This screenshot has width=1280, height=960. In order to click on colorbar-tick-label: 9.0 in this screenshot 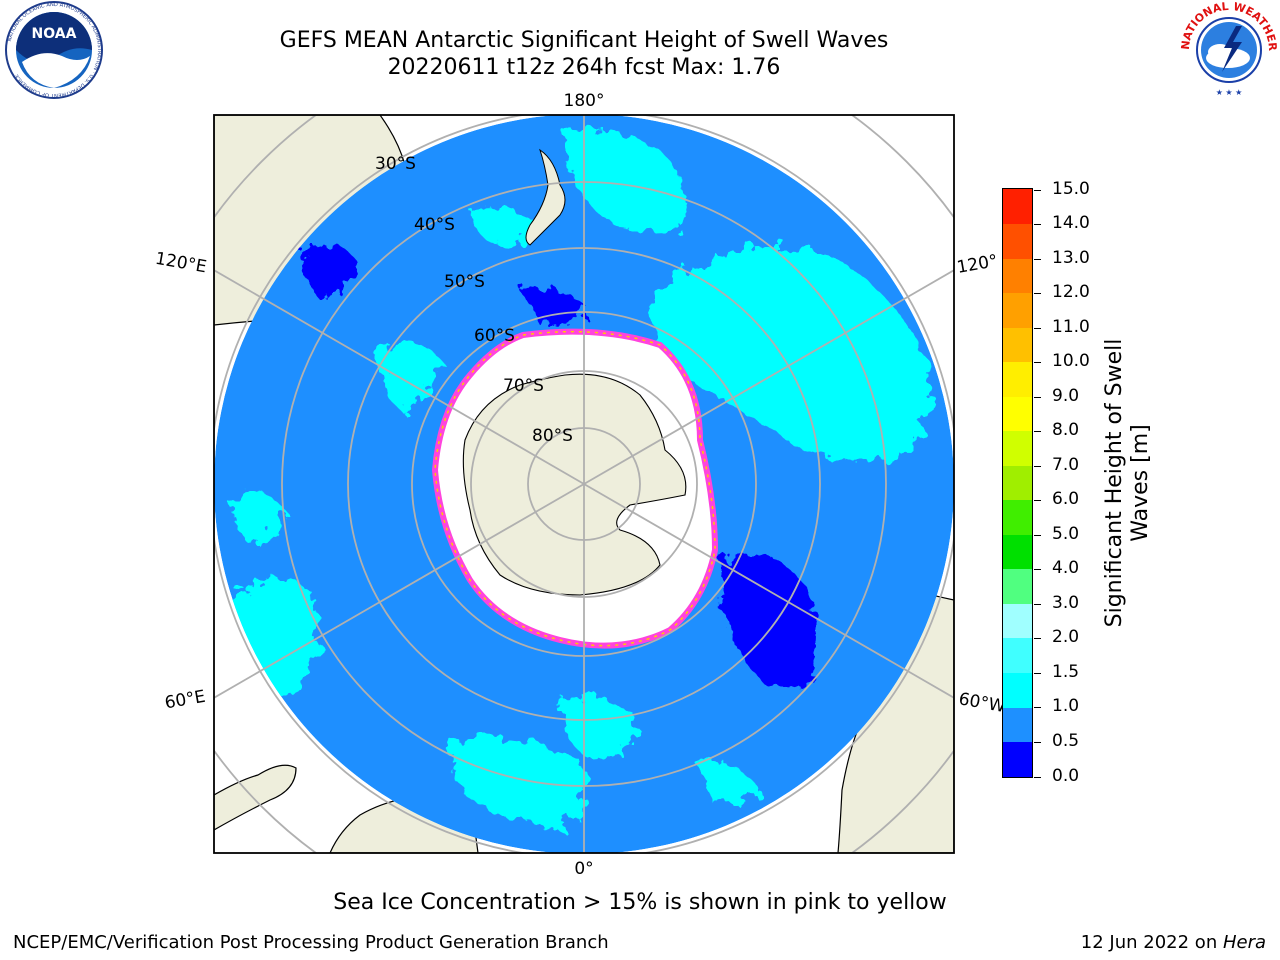, I will do `click(1066, 396)`.